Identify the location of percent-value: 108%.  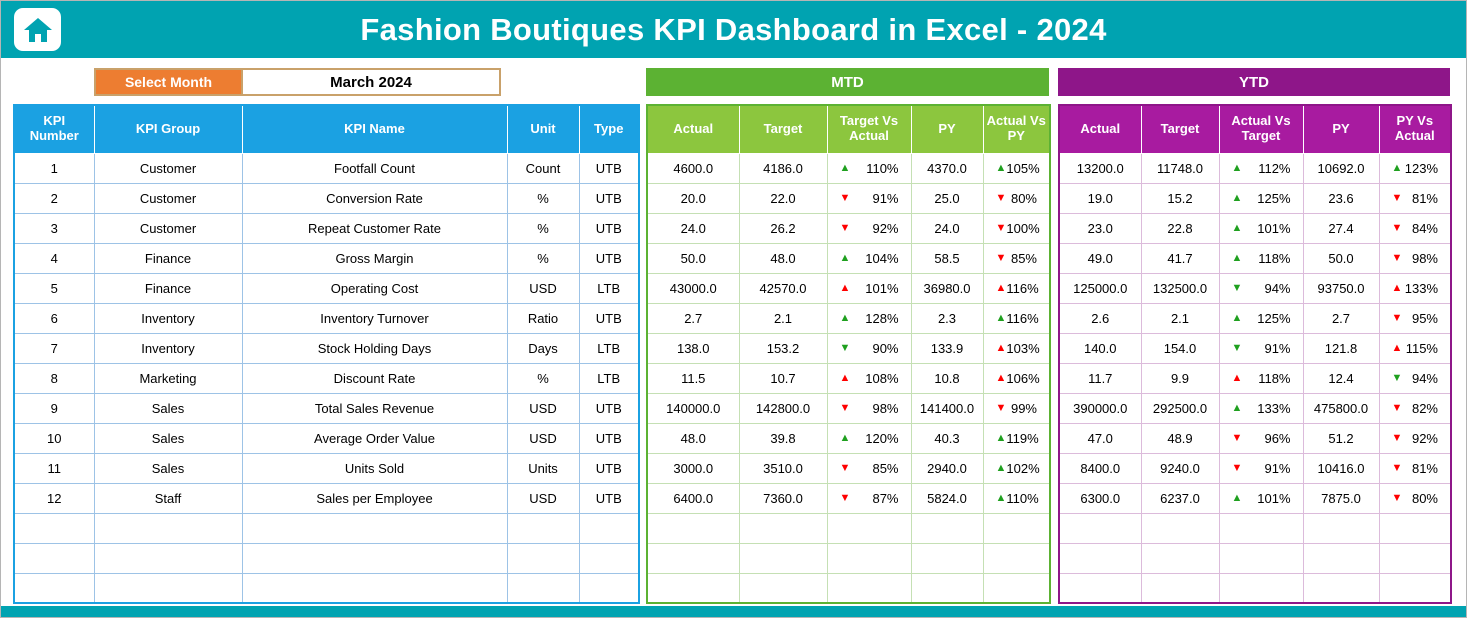
(882, 378).